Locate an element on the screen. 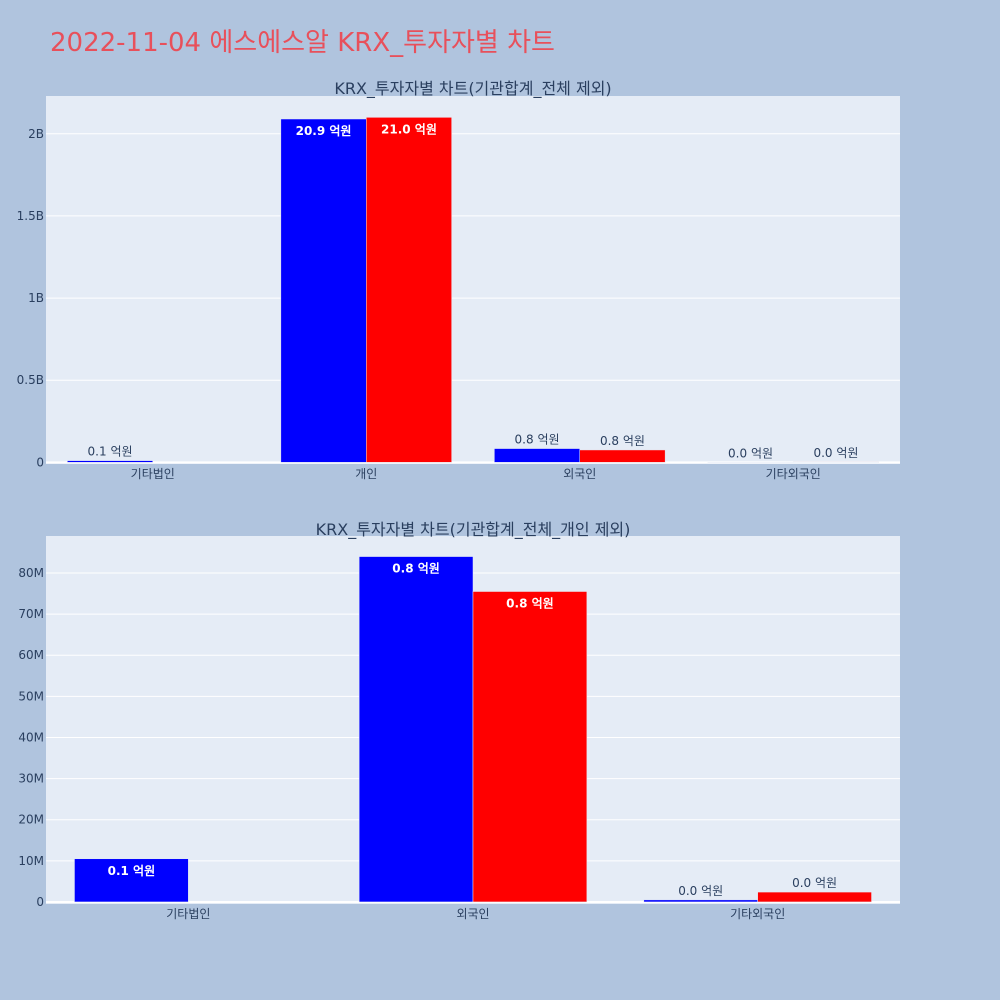 Image resolution: width=1000 pixels, height=1000 pixels. chart-title: KRX_투자자별 차트(기관합계_전체 제외) is located at coordinates (472, 89).